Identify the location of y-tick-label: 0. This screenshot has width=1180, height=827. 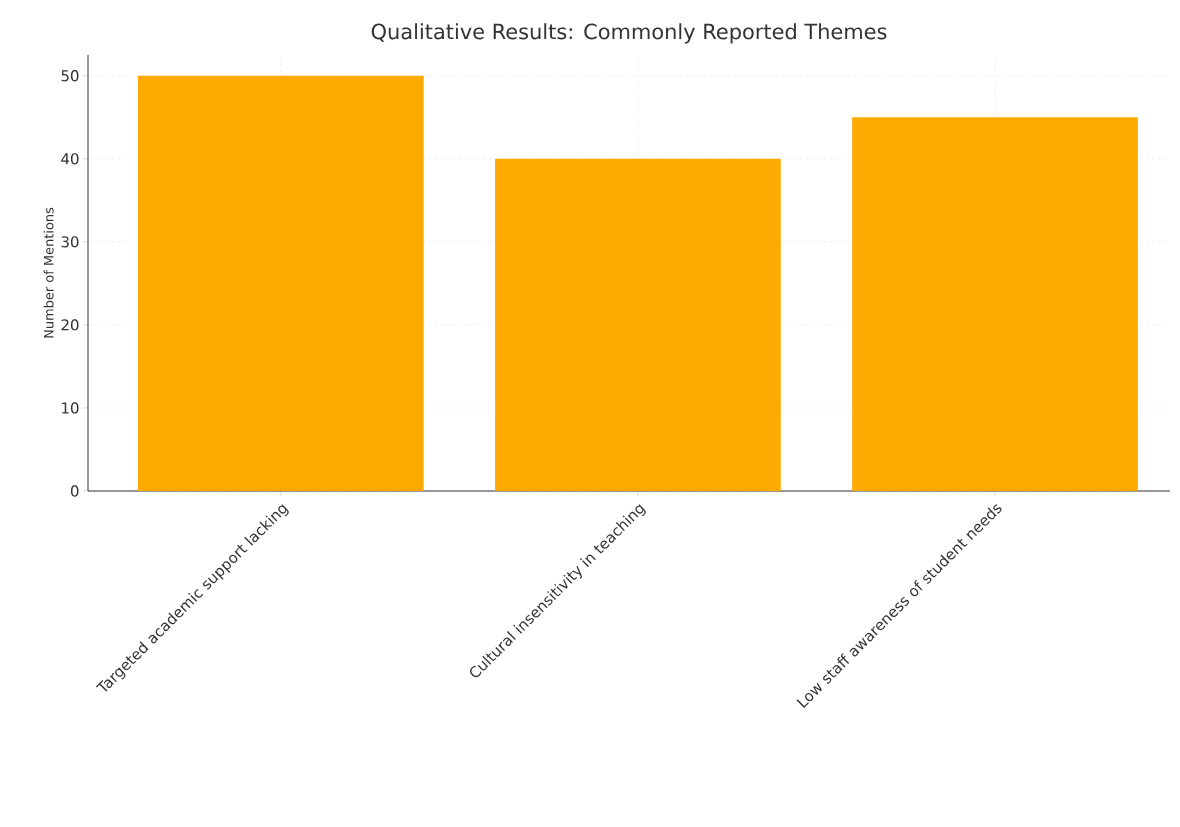
(74, 491).